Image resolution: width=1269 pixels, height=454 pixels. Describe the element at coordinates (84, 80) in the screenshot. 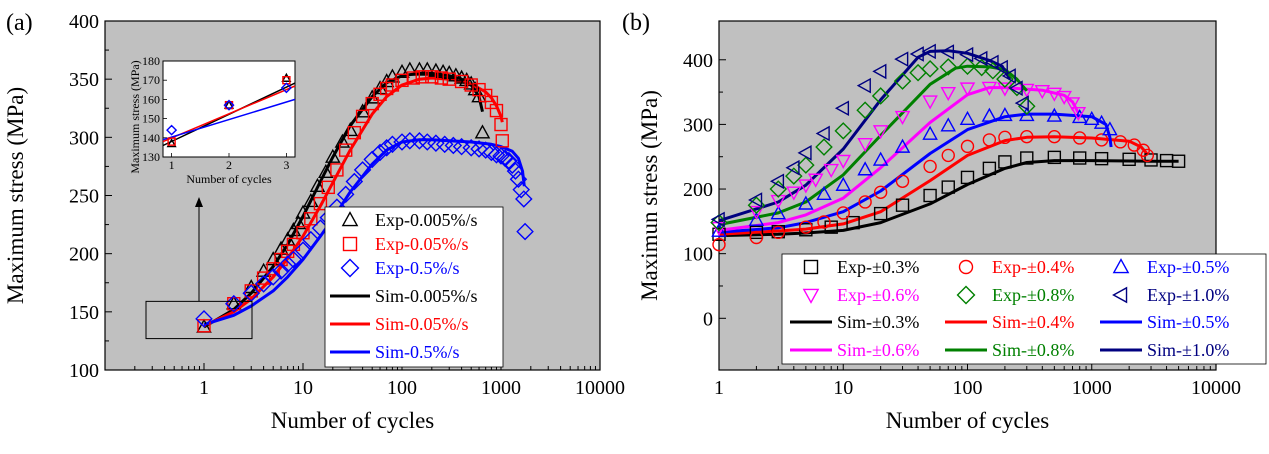

I see `y-tick-label: 350` at that location.